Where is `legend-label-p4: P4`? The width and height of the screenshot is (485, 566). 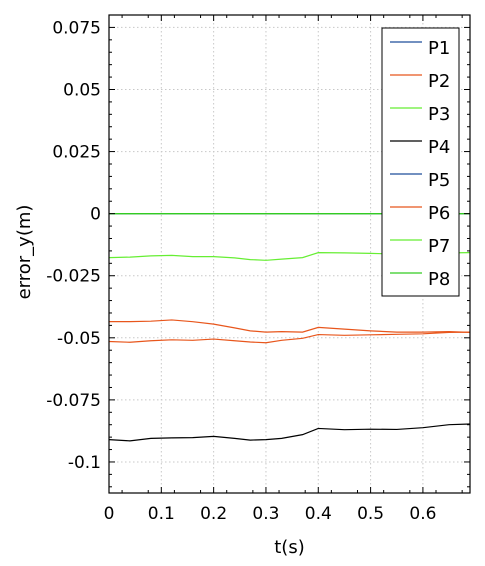 legend-label-p4: P4 is located at coordinates (439, 147).